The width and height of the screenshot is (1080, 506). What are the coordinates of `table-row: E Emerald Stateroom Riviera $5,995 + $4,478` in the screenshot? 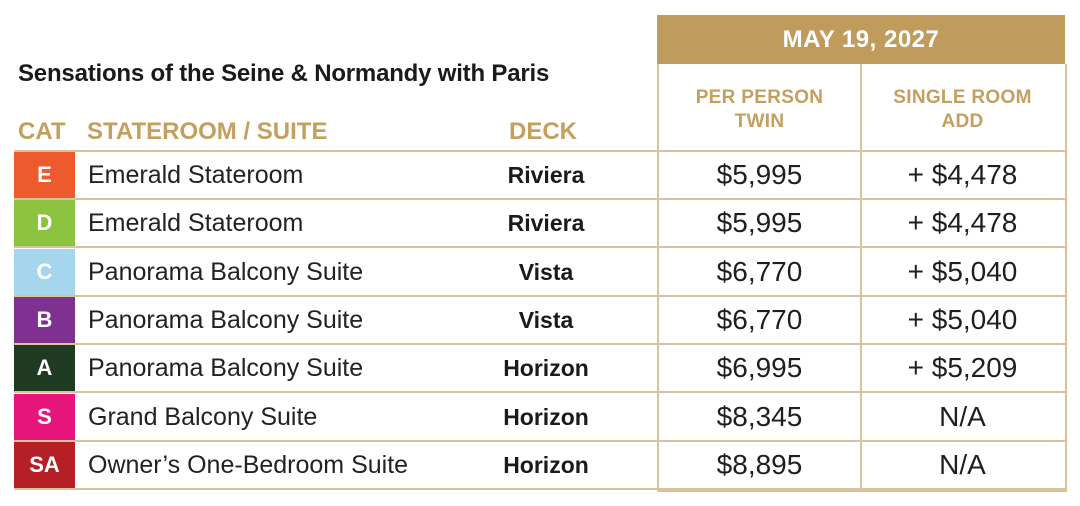 It's located at (539, 175).